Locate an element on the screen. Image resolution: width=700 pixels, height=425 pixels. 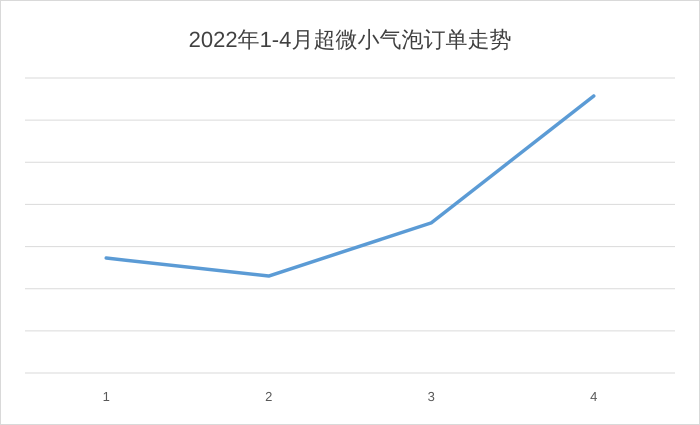
x-tick-label: 3 is located at coordinates (431, 396).